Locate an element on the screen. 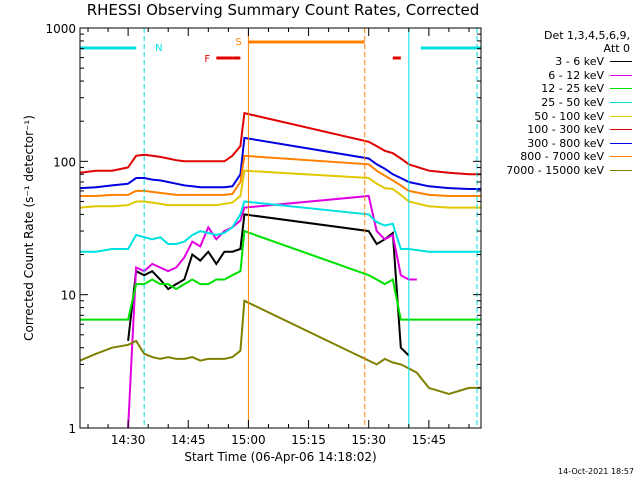 This screenshot has height=480, width=640. legend-entry: 7000 - 15000 keV is located at coordinates (561, 171).